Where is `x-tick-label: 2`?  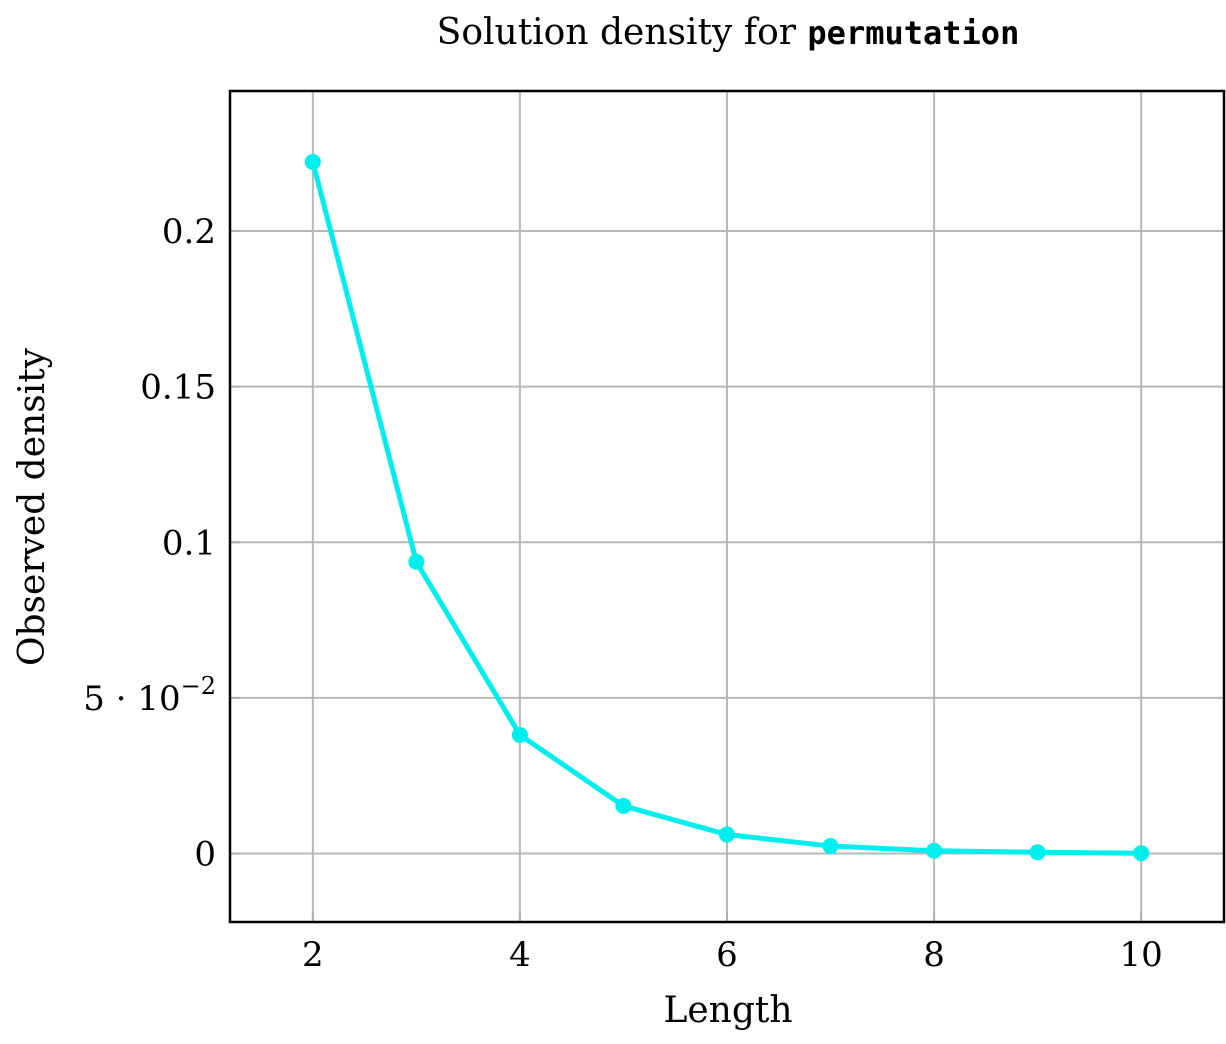
x-tick-label: 2 is located at coordinates (313, 955).